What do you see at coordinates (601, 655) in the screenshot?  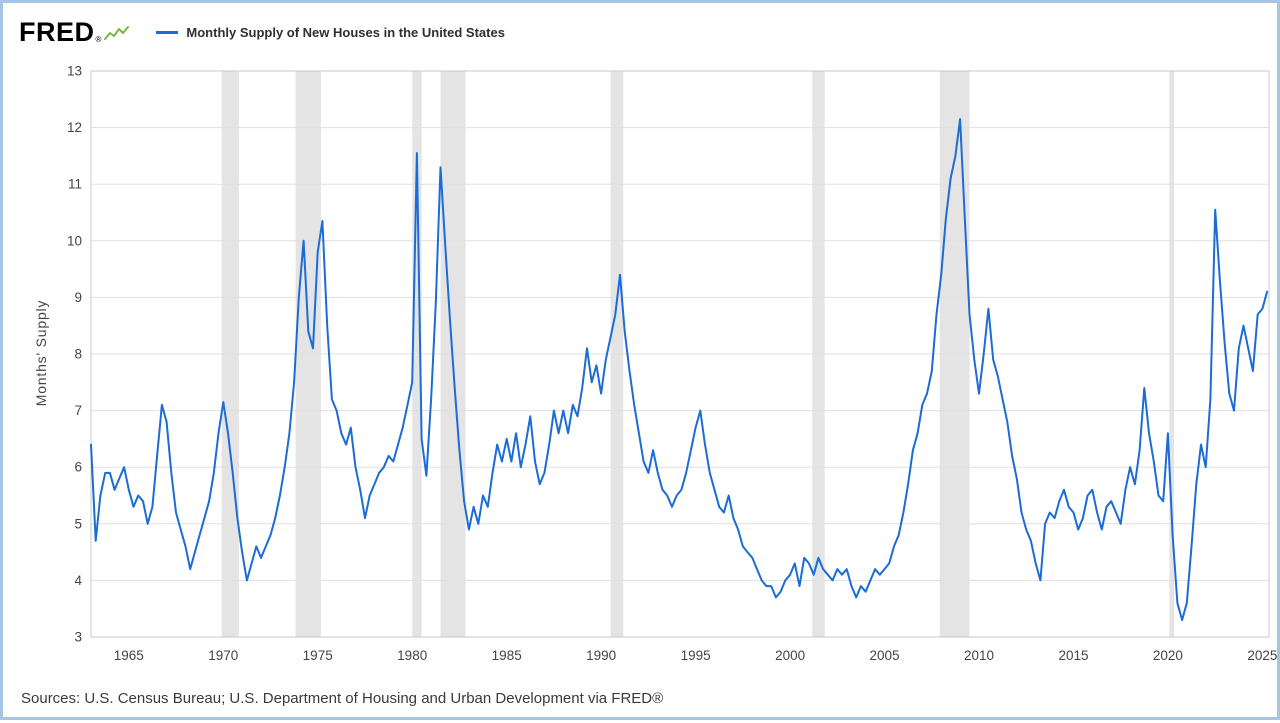 I see `svg-text: 1990` at bounding box center [601, 655].